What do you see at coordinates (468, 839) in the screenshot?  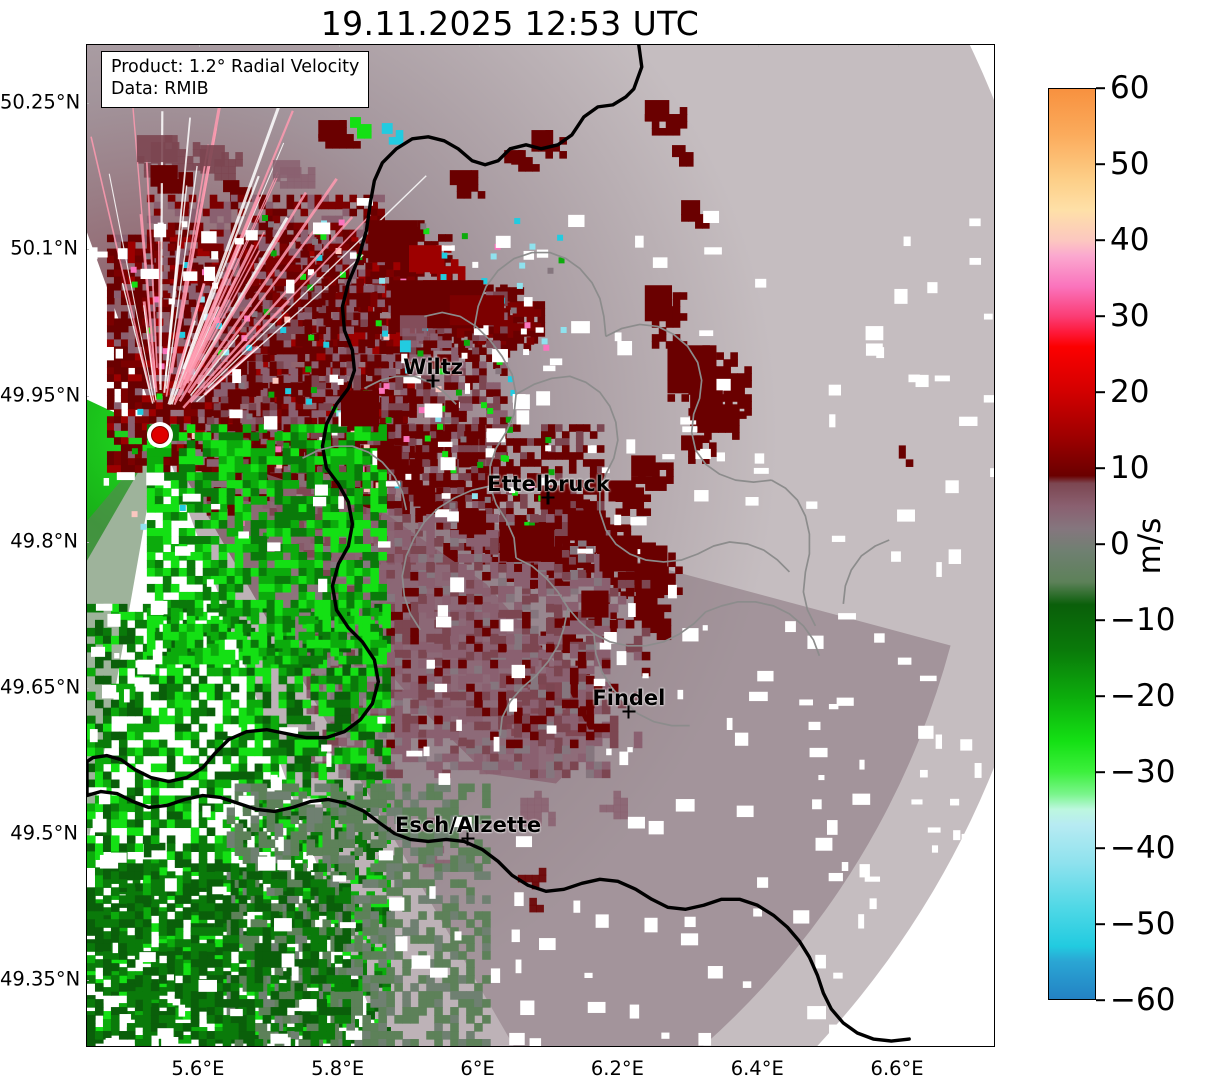 I see `city-marker-esch-alzette` at bounding box center [468, 839].